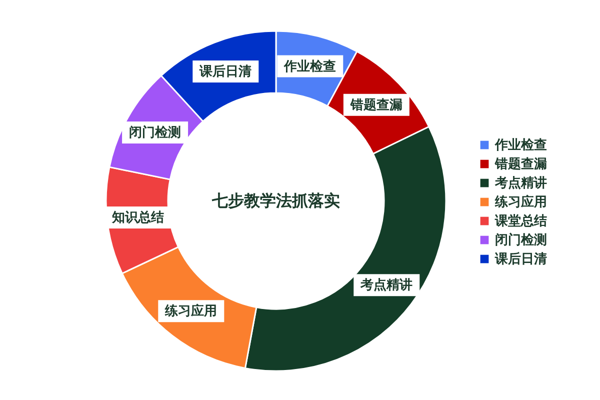  Describe the element at coordinates (386, 285) in the screenshot. I see `data-label: 考点精讲` at that location.